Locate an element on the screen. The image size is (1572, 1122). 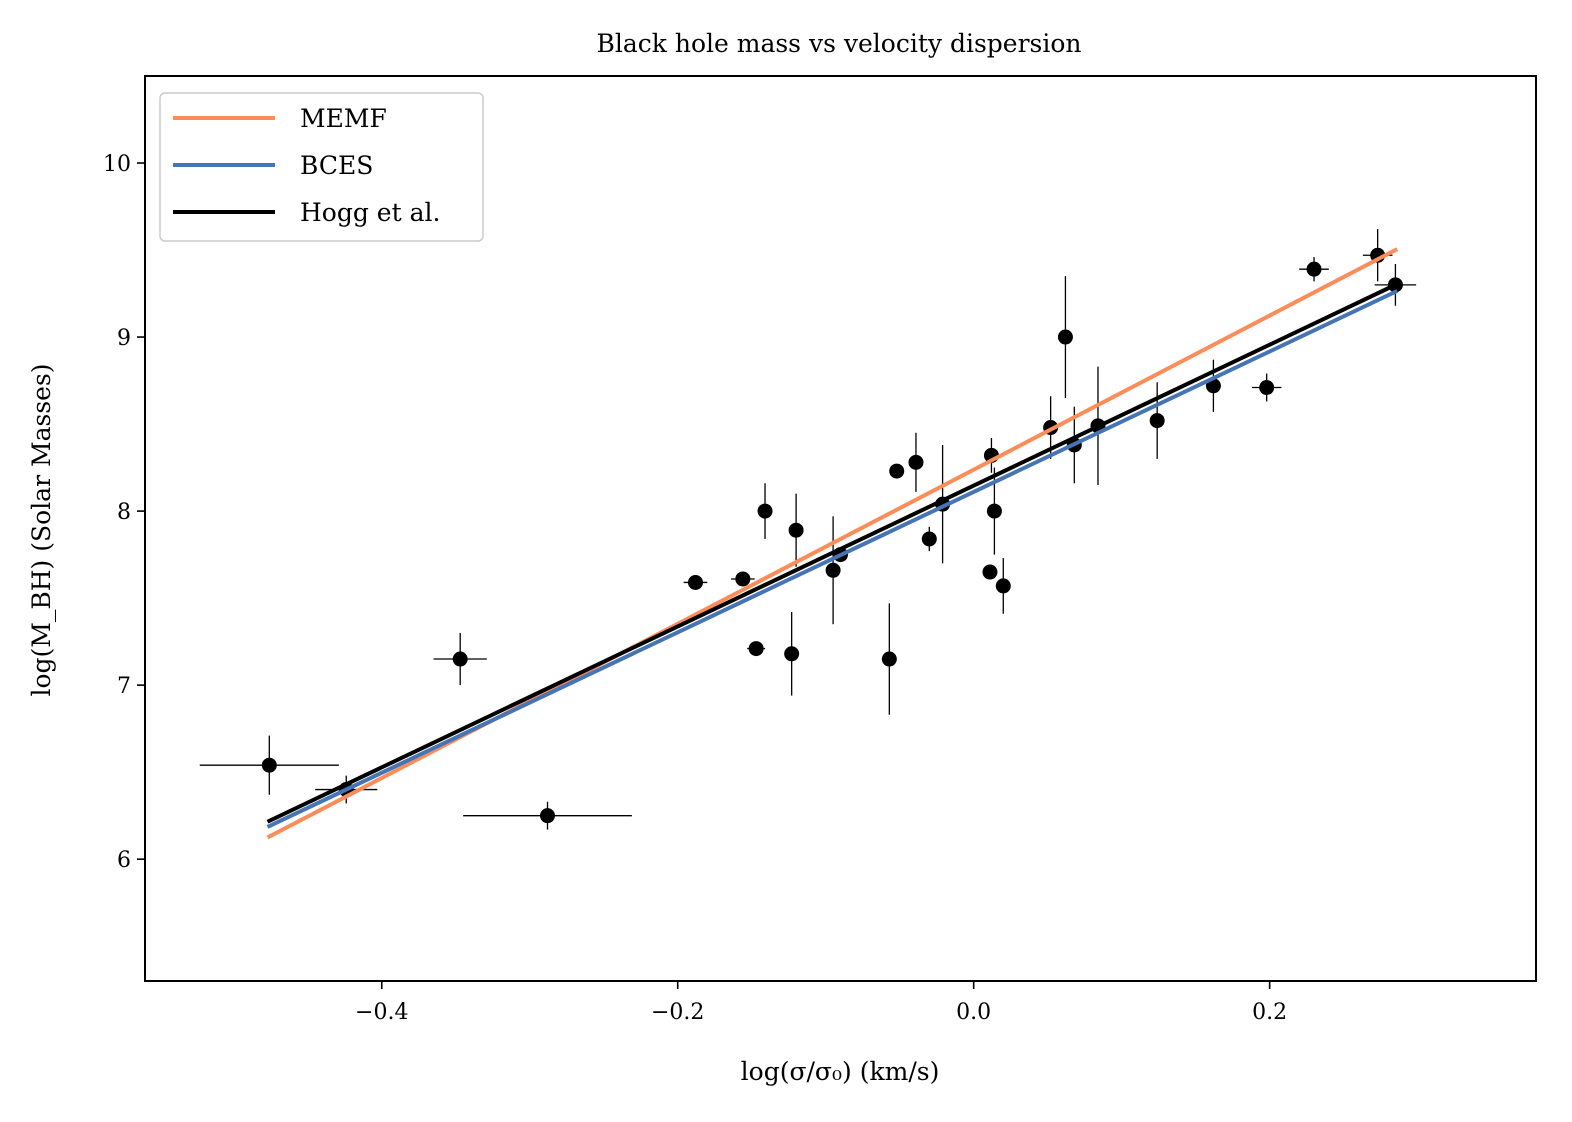
y-tick-label: 8 is located at coordinates (124, 512).